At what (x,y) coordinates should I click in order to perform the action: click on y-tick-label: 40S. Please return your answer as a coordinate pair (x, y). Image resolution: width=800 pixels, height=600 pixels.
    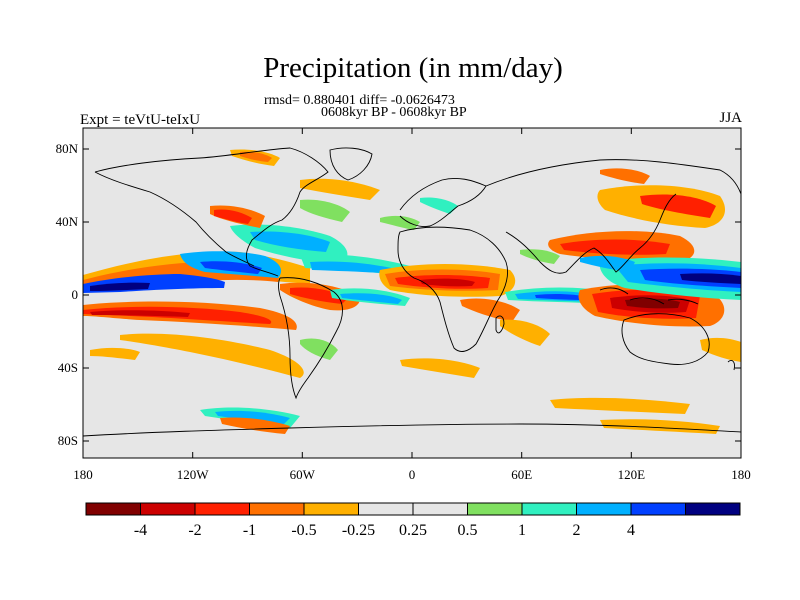
    Looking at the image, I should click on (68, 367).